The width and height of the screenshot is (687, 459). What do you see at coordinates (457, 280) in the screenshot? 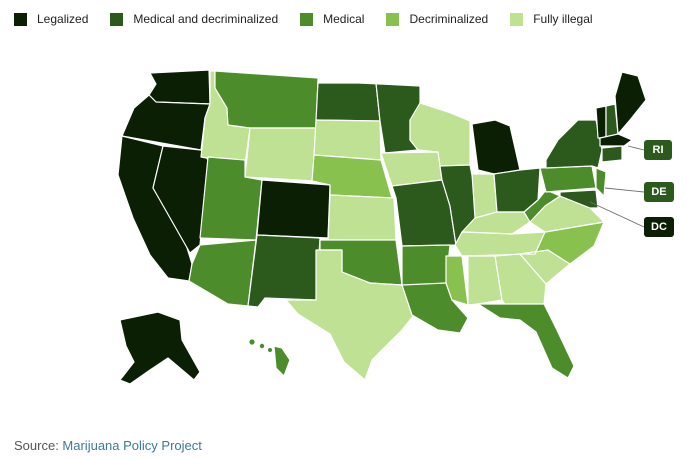
I see `state-ms` at bounding box center [457, 280].